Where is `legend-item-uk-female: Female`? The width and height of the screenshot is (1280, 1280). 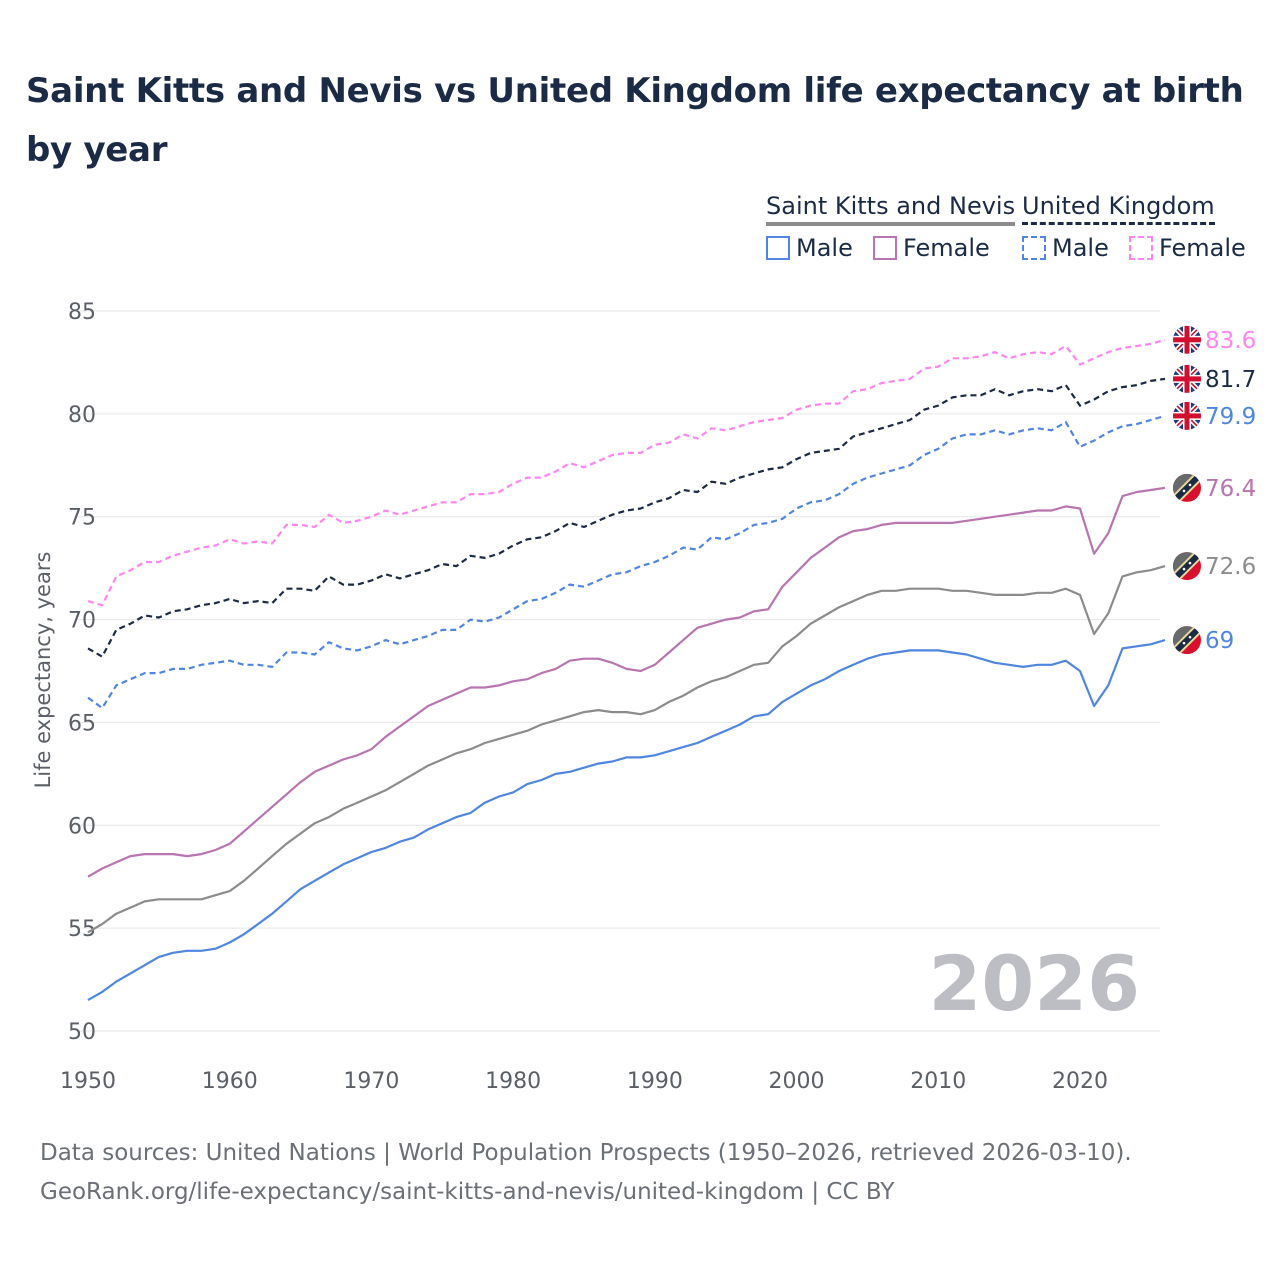 legend-item-uk-female: Female is located at coordinates (1187, 248).